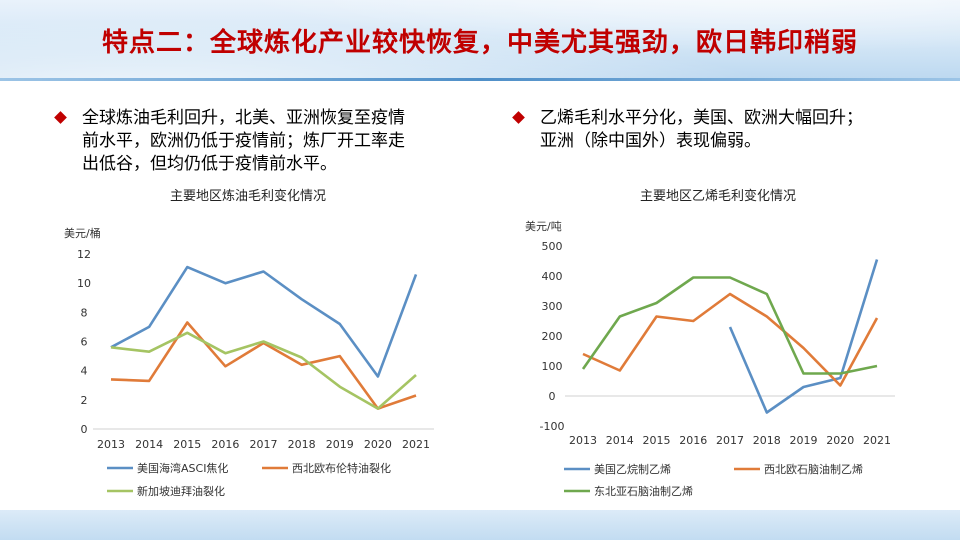 Image resolution: width=960 pixels, height=540 pixels. I want to click on ethylene-legend-label-3: 东北亚石脑油制乙烯, so click(643, 491).